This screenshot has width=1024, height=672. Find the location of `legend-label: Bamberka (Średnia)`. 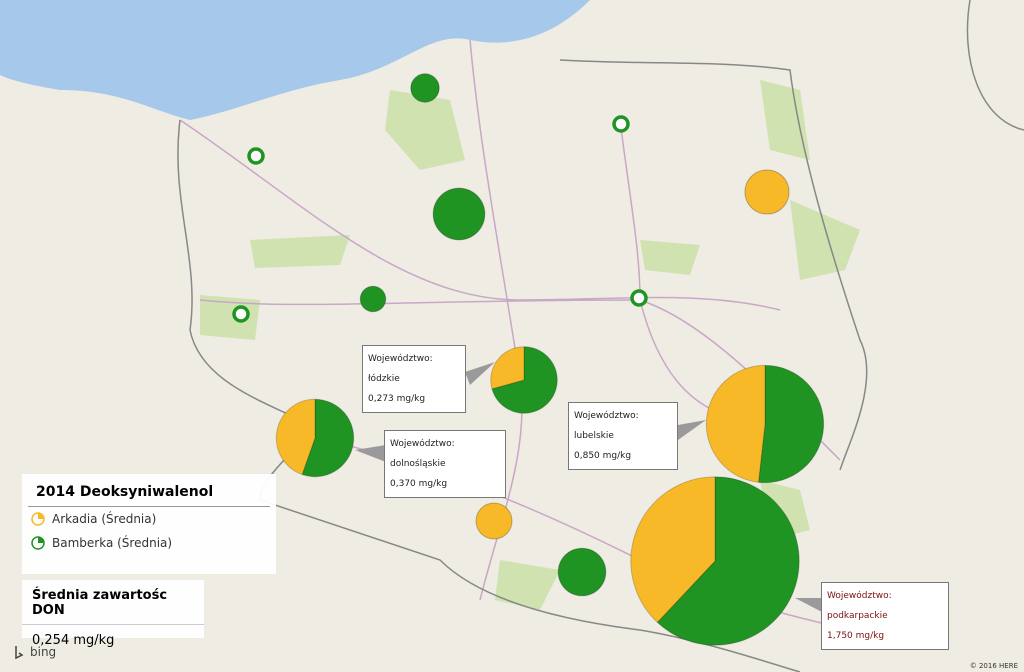

legend-label: Bamberka (Średnia) is located at coordinates (112, 543).